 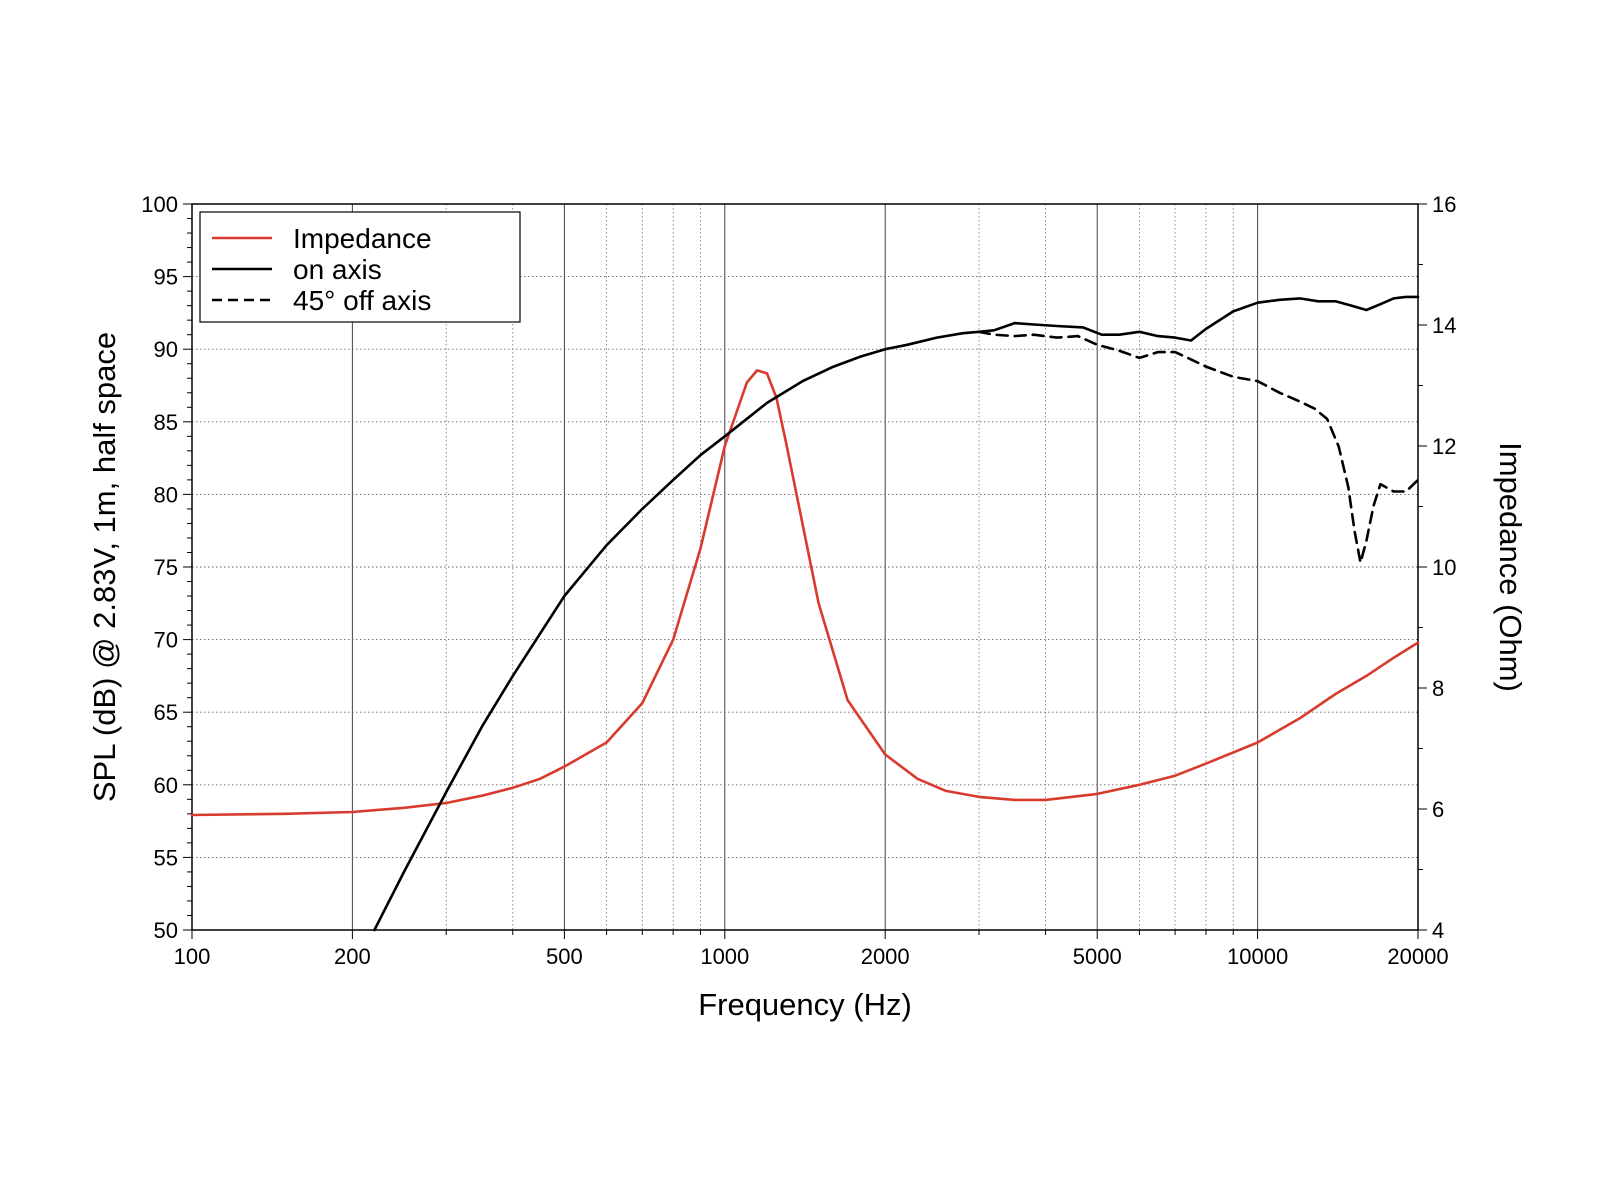 I want to click on off-axis-curve, so click(x=1198, y=447).